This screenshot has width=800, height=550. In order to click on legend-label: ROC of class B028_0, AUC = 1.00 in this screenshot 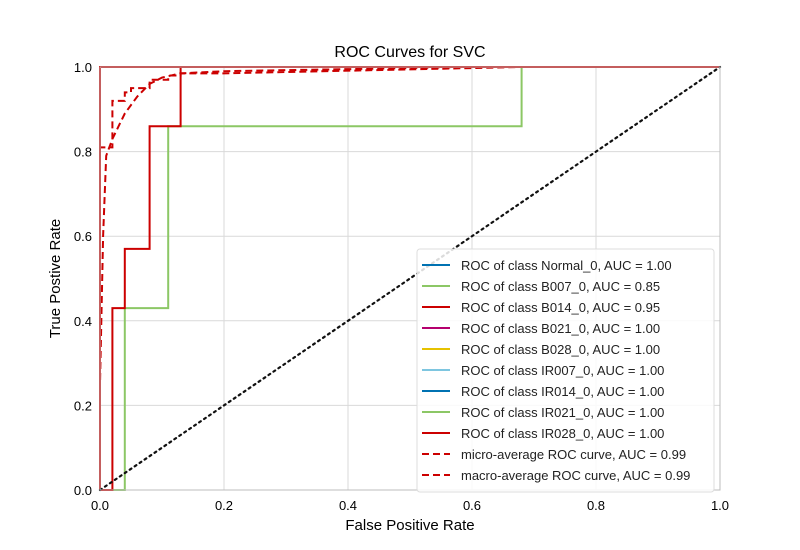, I will do `click(560, 349)`.